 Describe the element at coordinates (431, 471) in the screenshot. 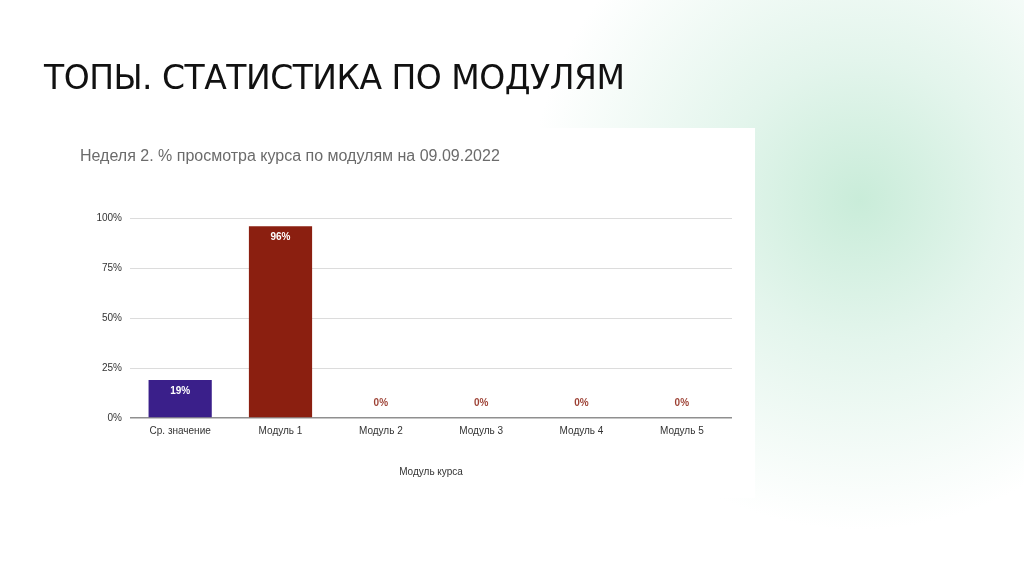

I see `x-axis-title: Модуль курса` at that location.